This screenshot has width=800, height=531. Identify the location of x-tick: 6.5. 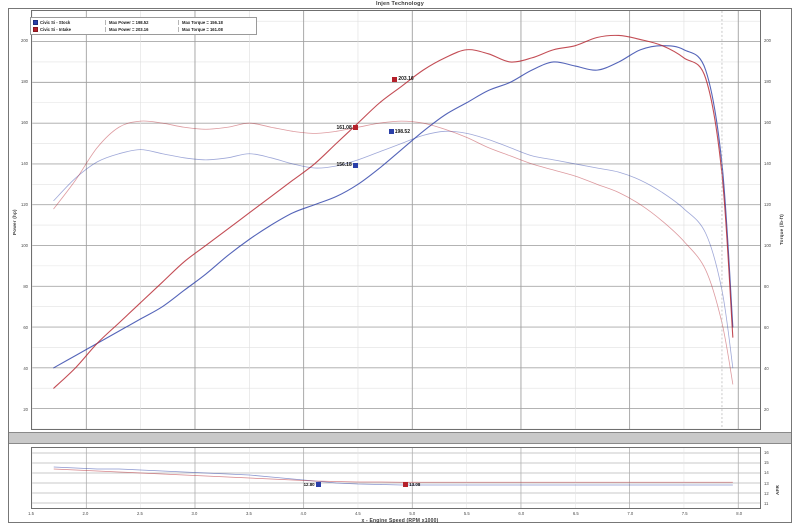
(575, 513).